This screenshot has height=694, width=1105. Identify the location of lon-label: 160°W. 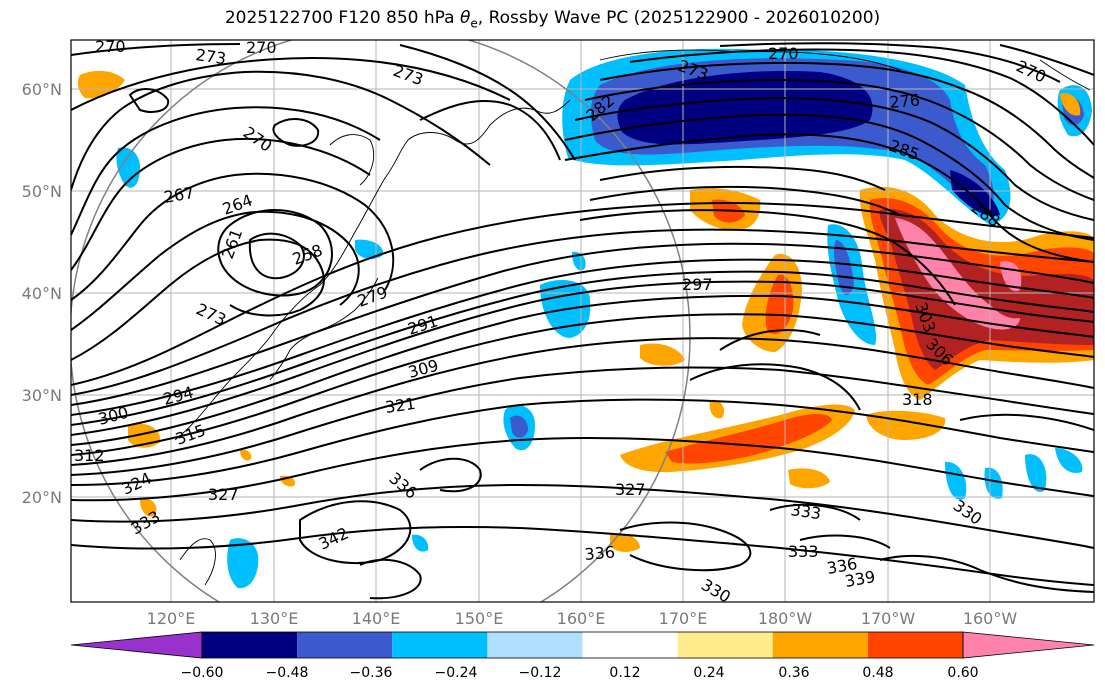
(990, 618).